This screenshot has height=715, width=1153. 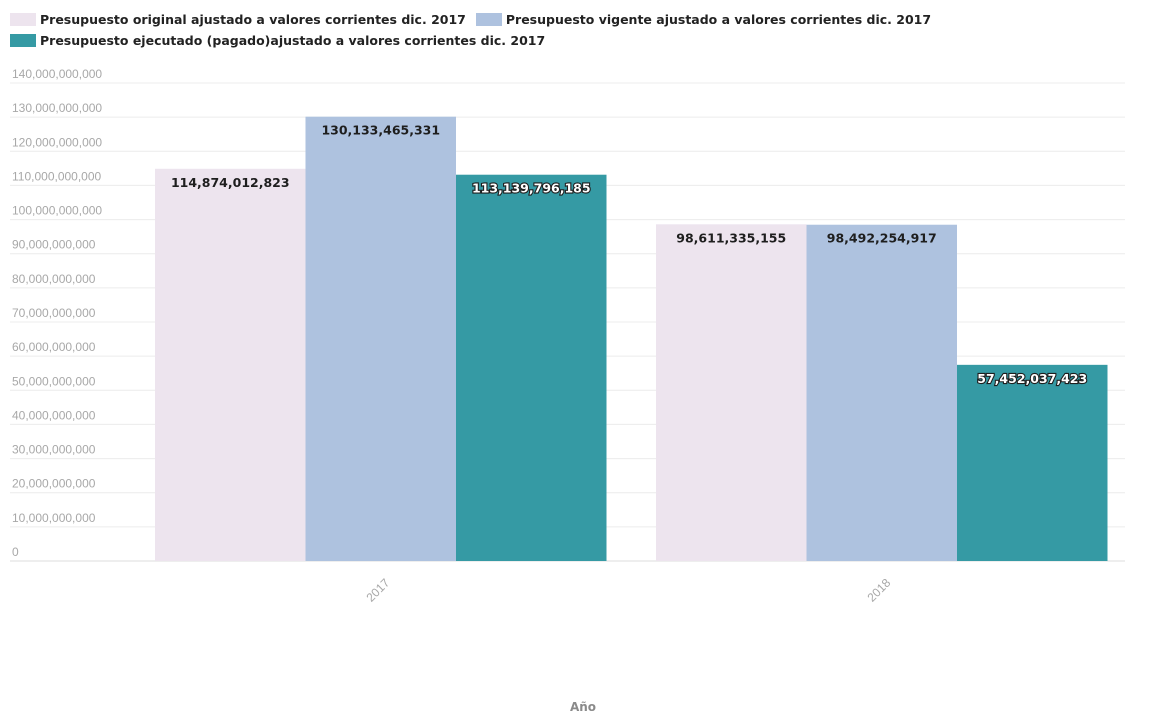 What do you see at coordinates (731, 237) in the screenshot?
I see `bar-value-label: 98,611,335,155` at bounding box center [731, 237].